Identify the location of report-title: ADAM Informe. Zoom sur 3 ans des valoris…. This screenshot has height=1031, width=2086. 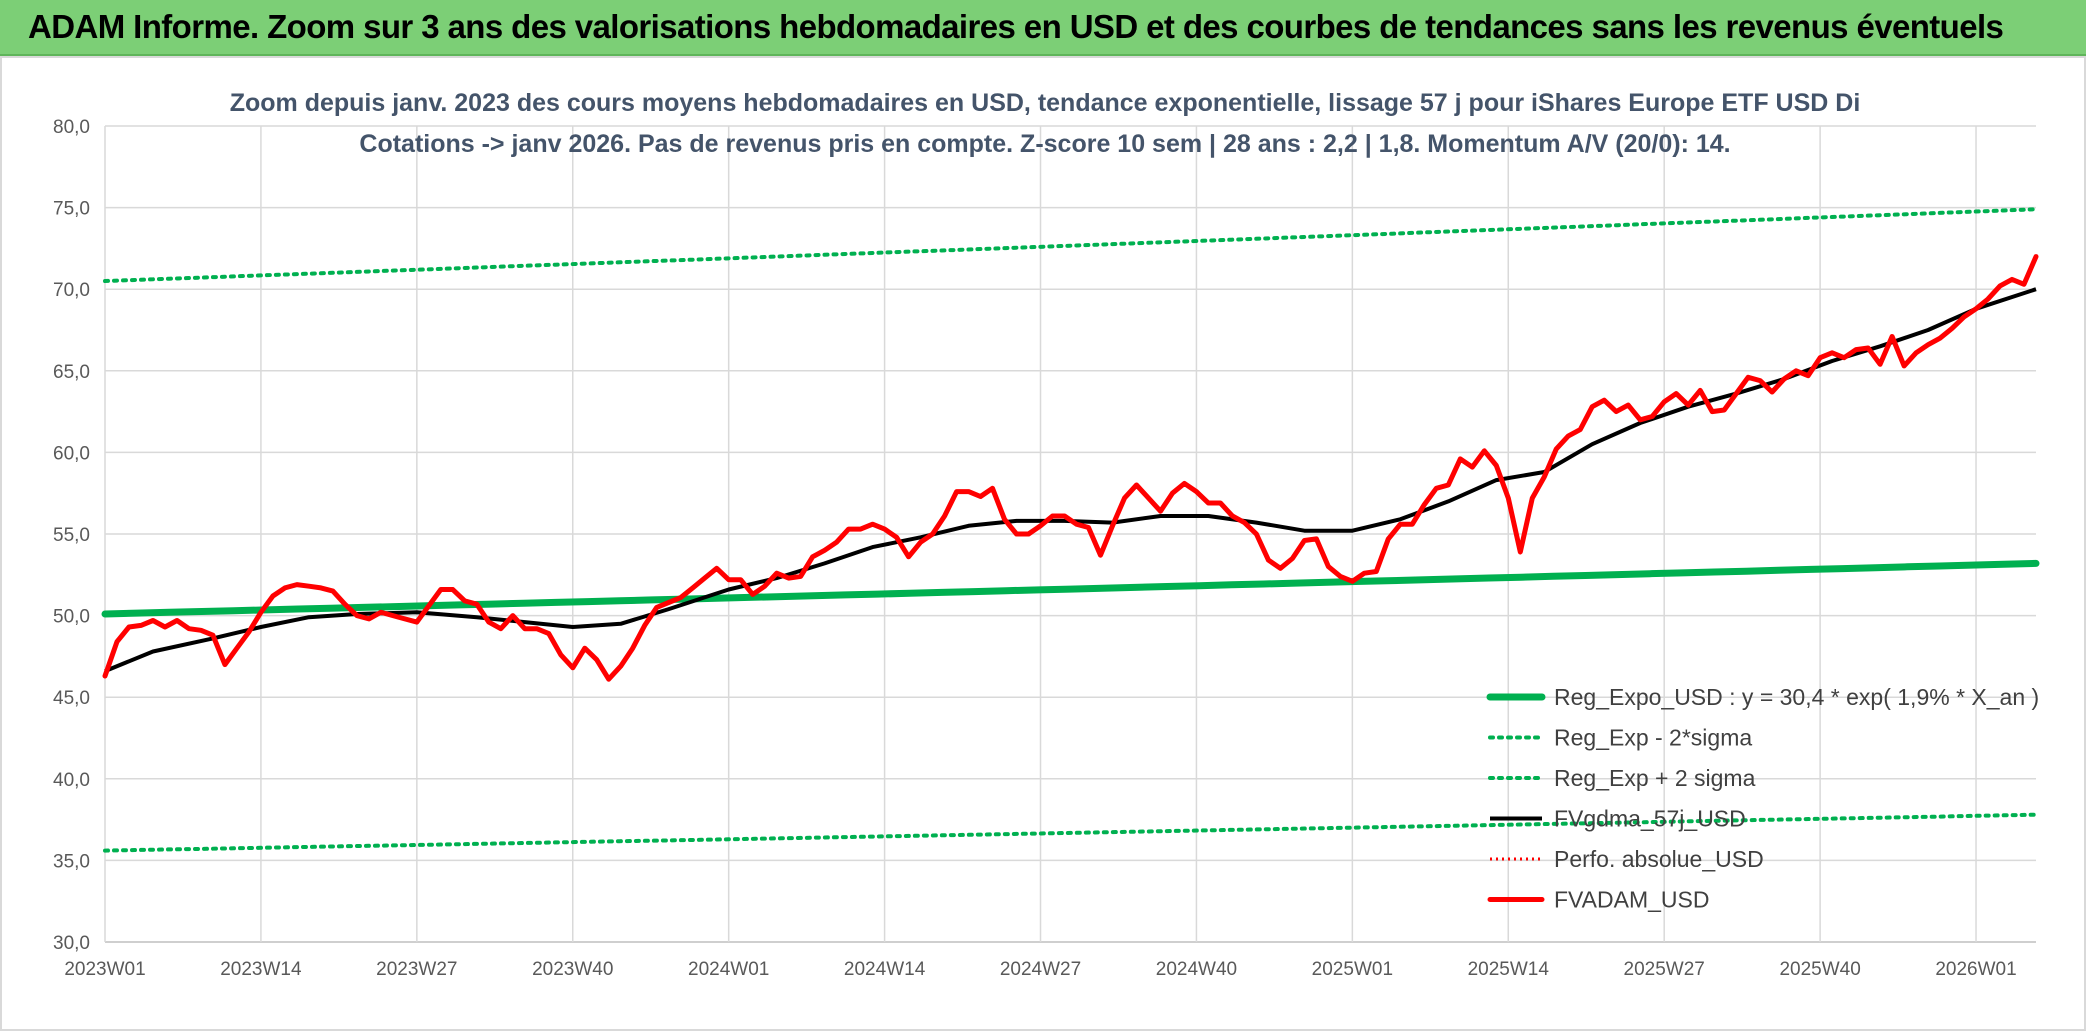
(1016, 26).